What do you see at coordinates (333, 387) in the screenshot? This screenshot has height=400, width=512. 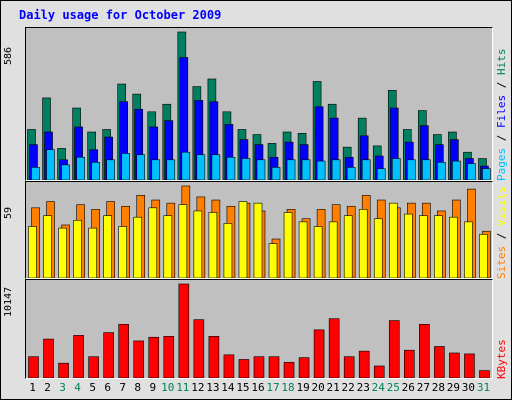 I see `day-label-21: 21` at bounding box center [333, 387].